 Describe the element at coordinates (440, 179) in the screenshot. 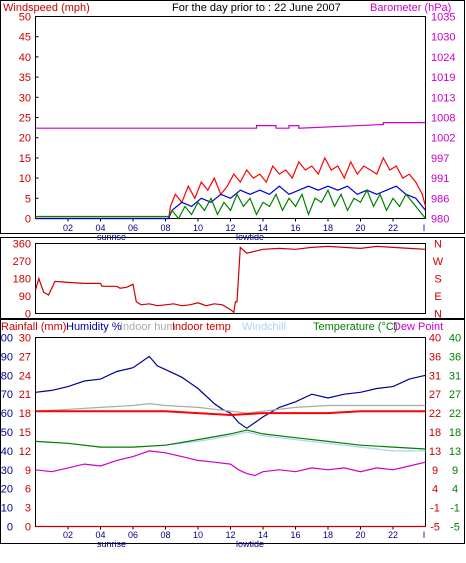

I see `barometer-tick: 991` at that location.